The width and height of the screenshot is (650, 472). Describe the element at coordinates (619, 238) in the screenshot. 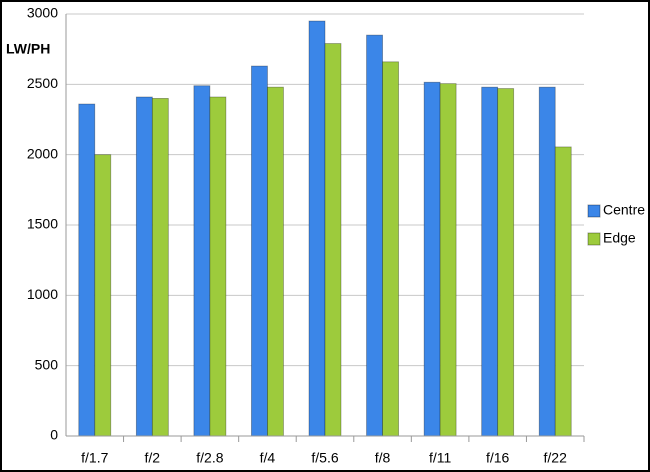

I see `legend-label: Edge` at that location.